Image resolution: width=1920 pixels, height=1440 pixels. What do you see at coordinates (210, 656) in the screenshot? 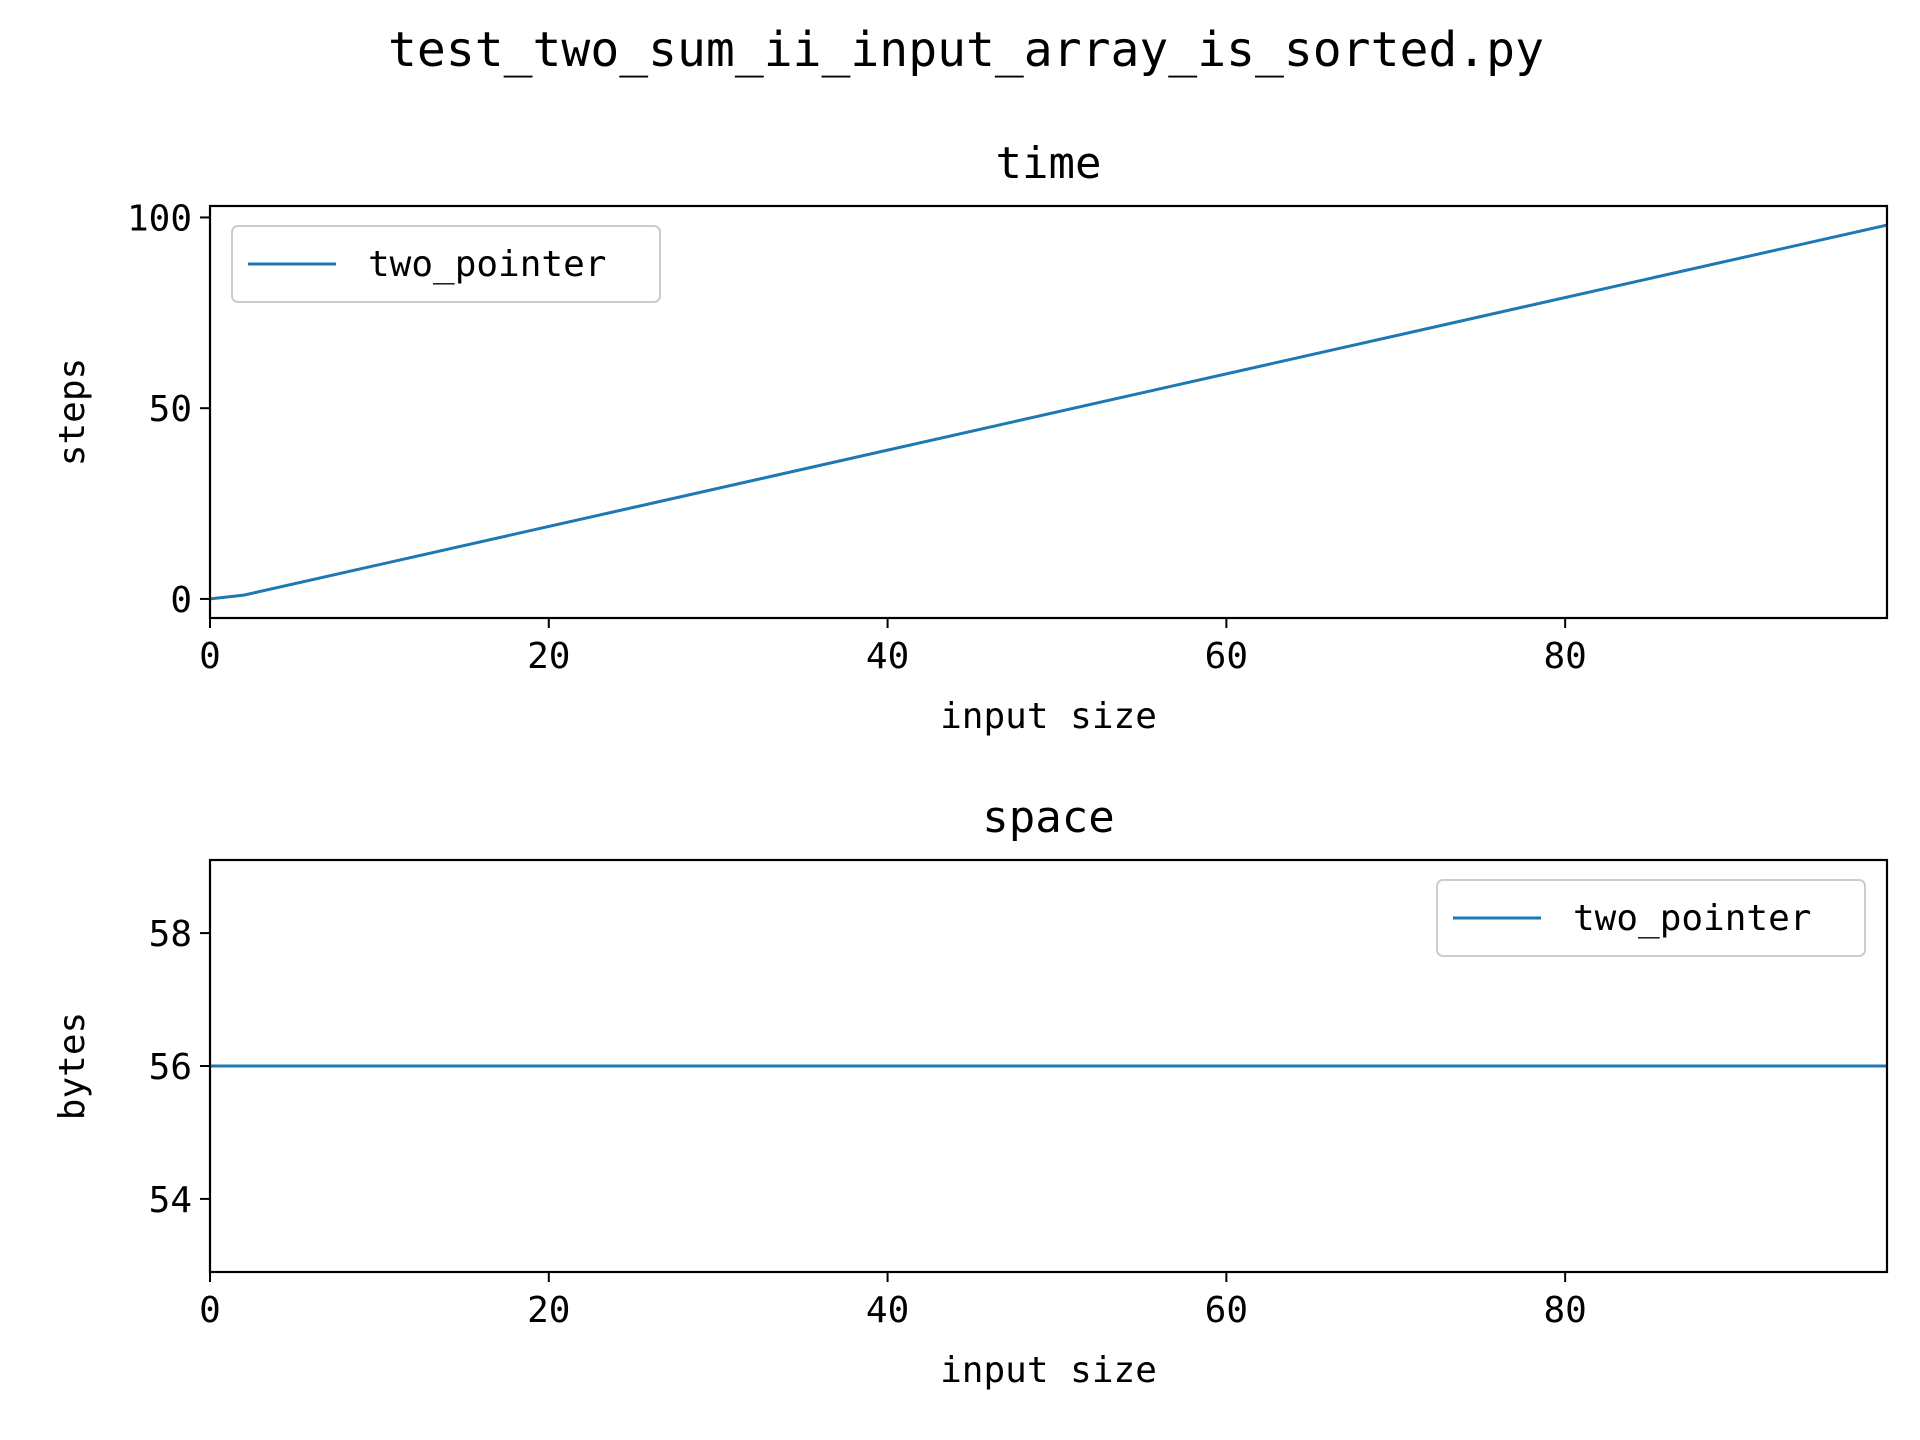
I see `time-x-tick-label: 0` at bounding box center [210, 656].